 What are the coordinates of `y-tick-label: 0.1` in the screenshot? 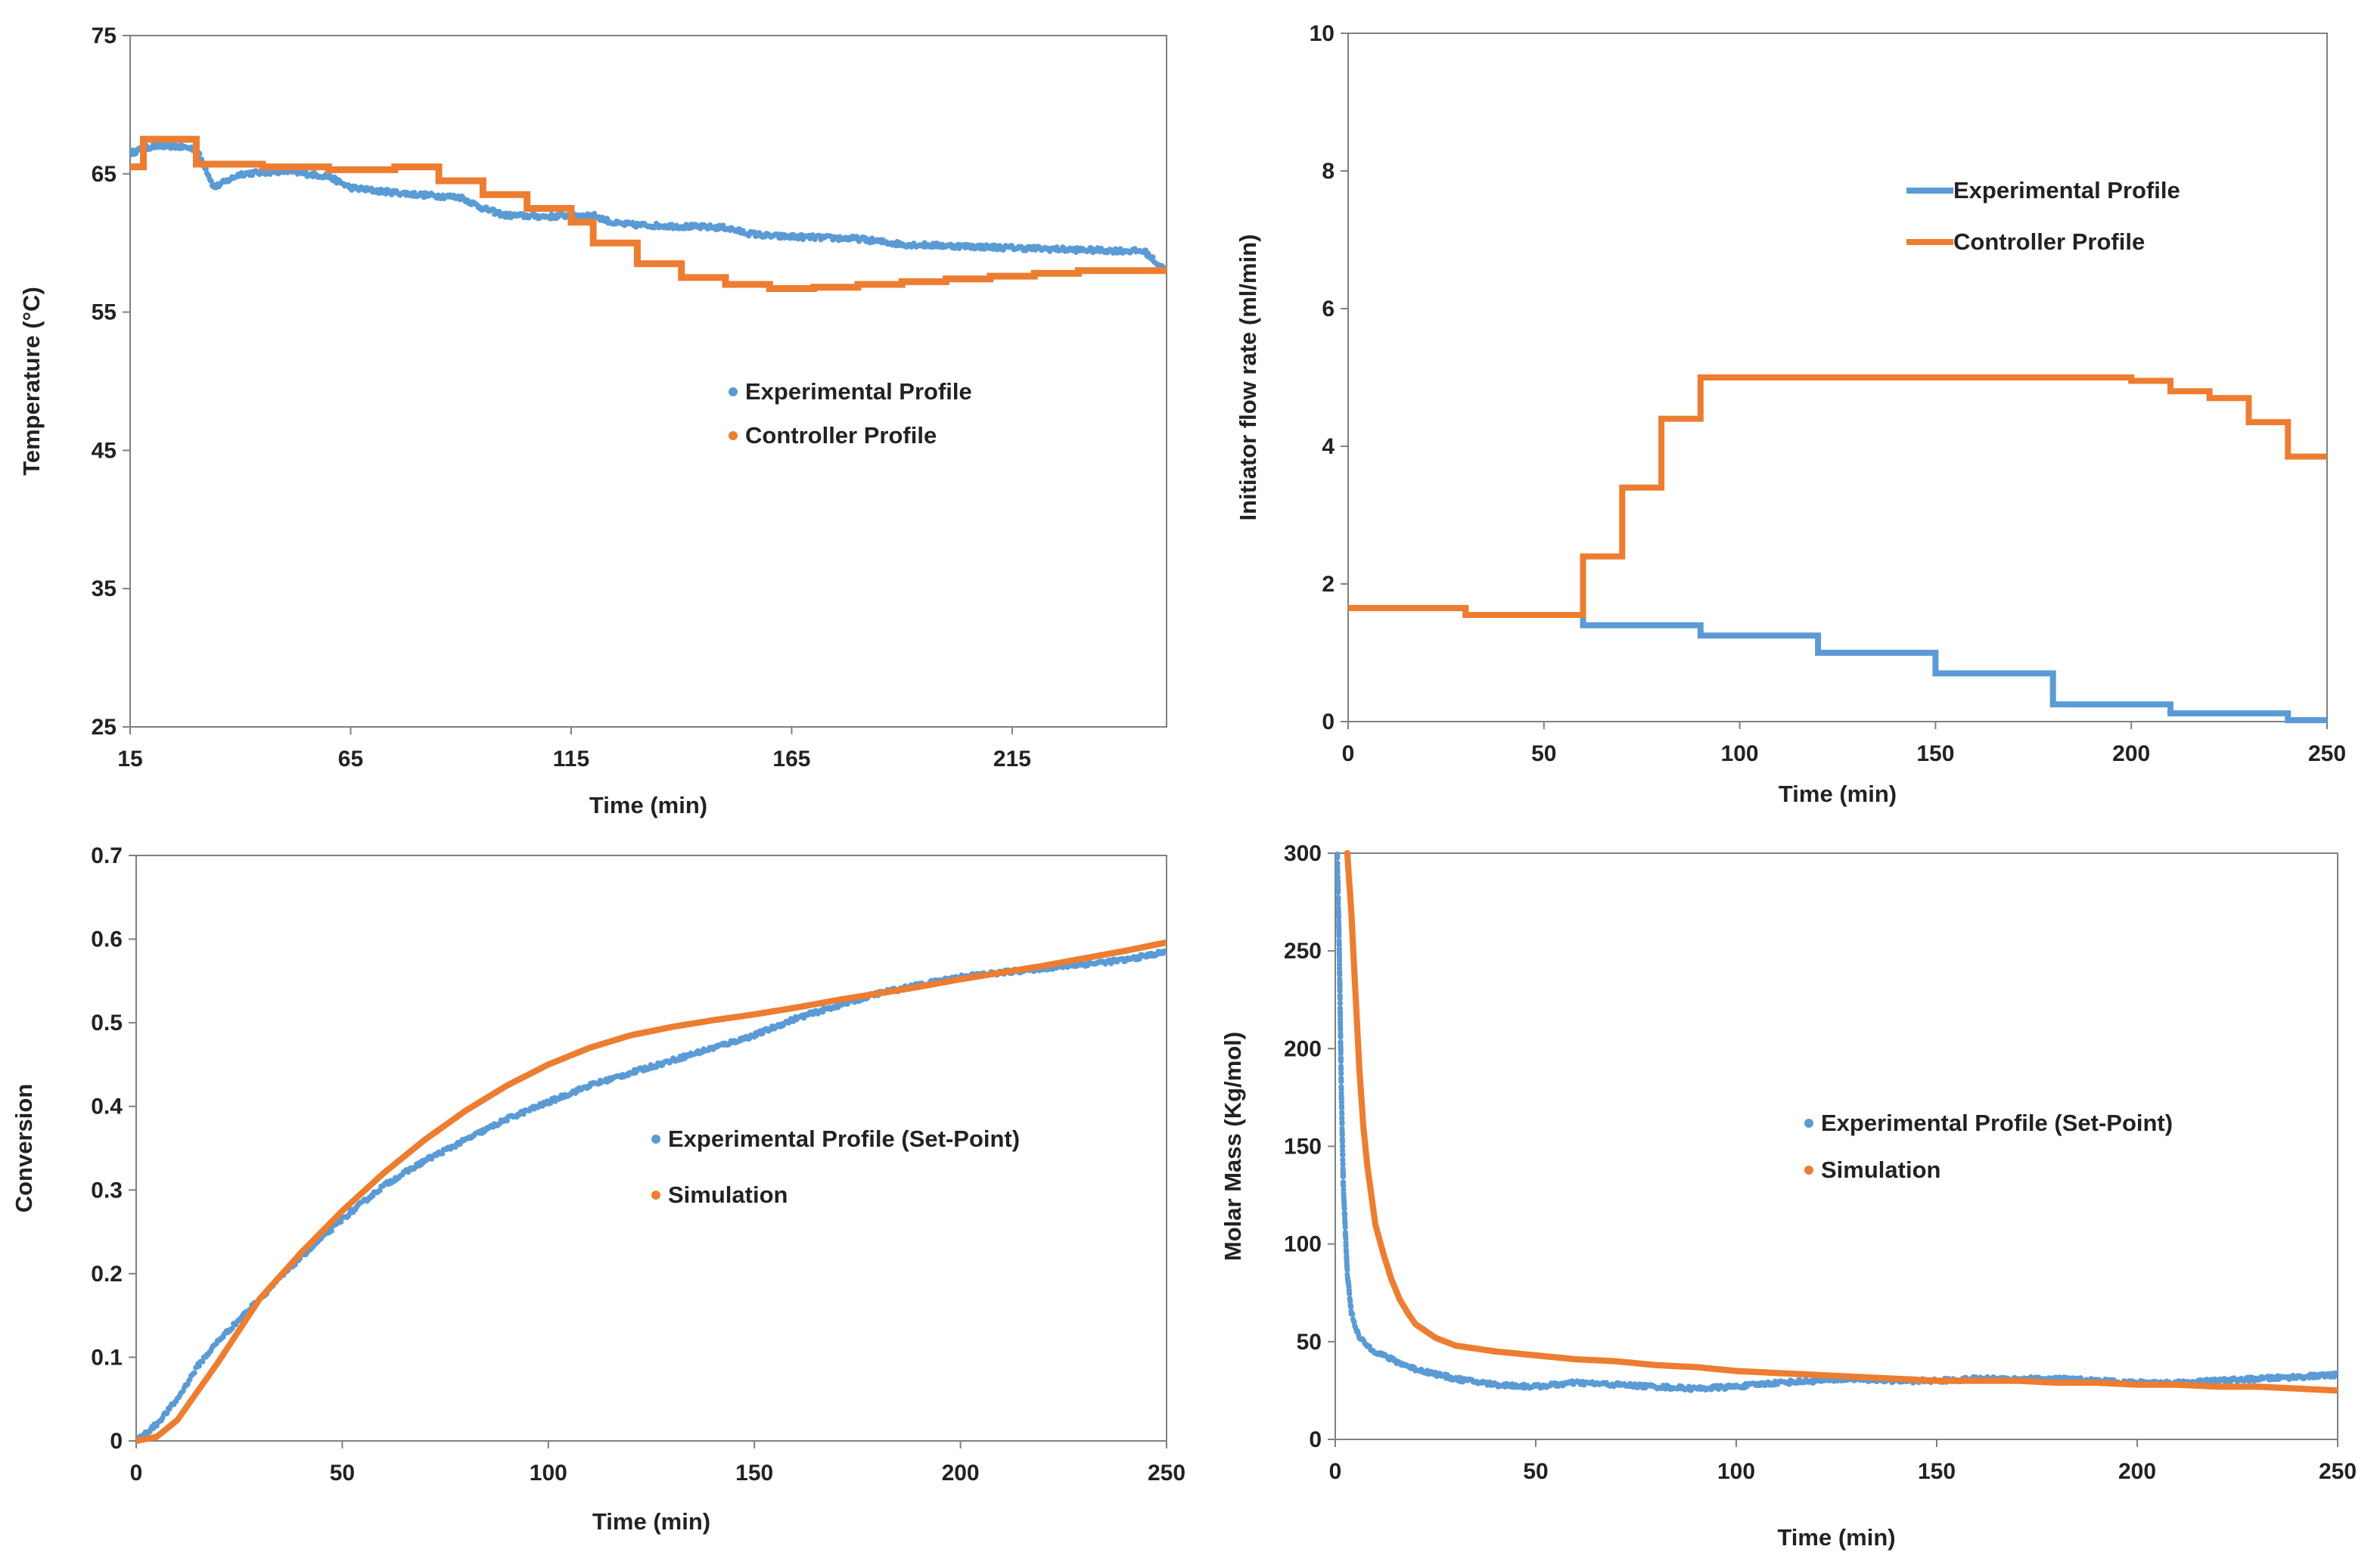 It's located at (107, 1358).